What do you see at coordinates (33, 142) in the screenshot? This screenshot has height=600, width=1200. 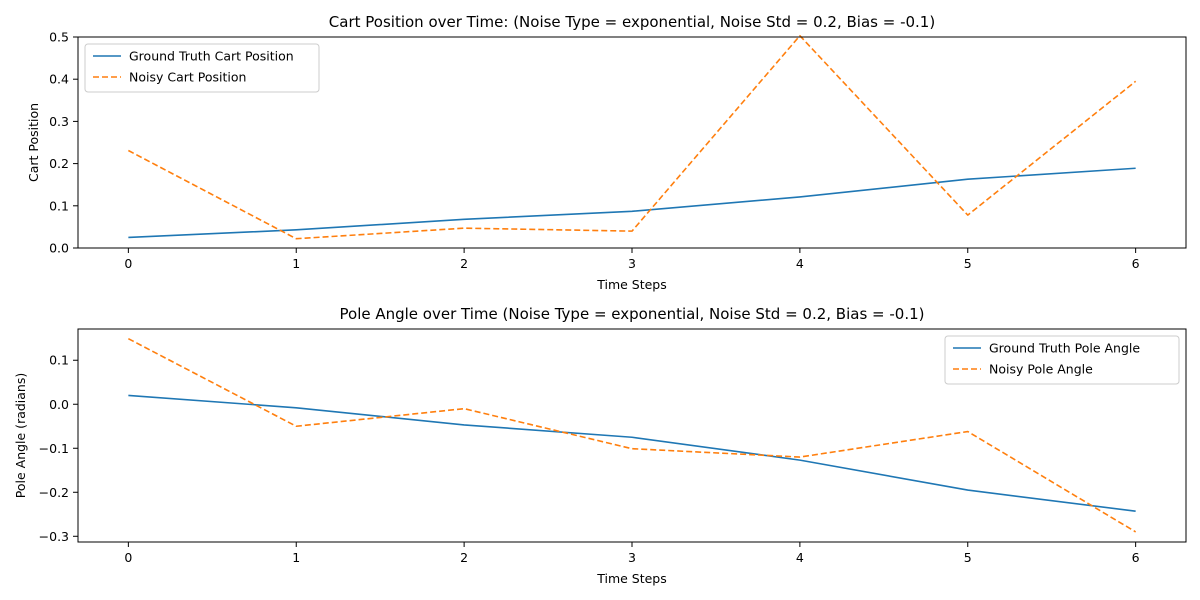 I see `y-axis-label: Cart Position` at bounding box center [33, 142].